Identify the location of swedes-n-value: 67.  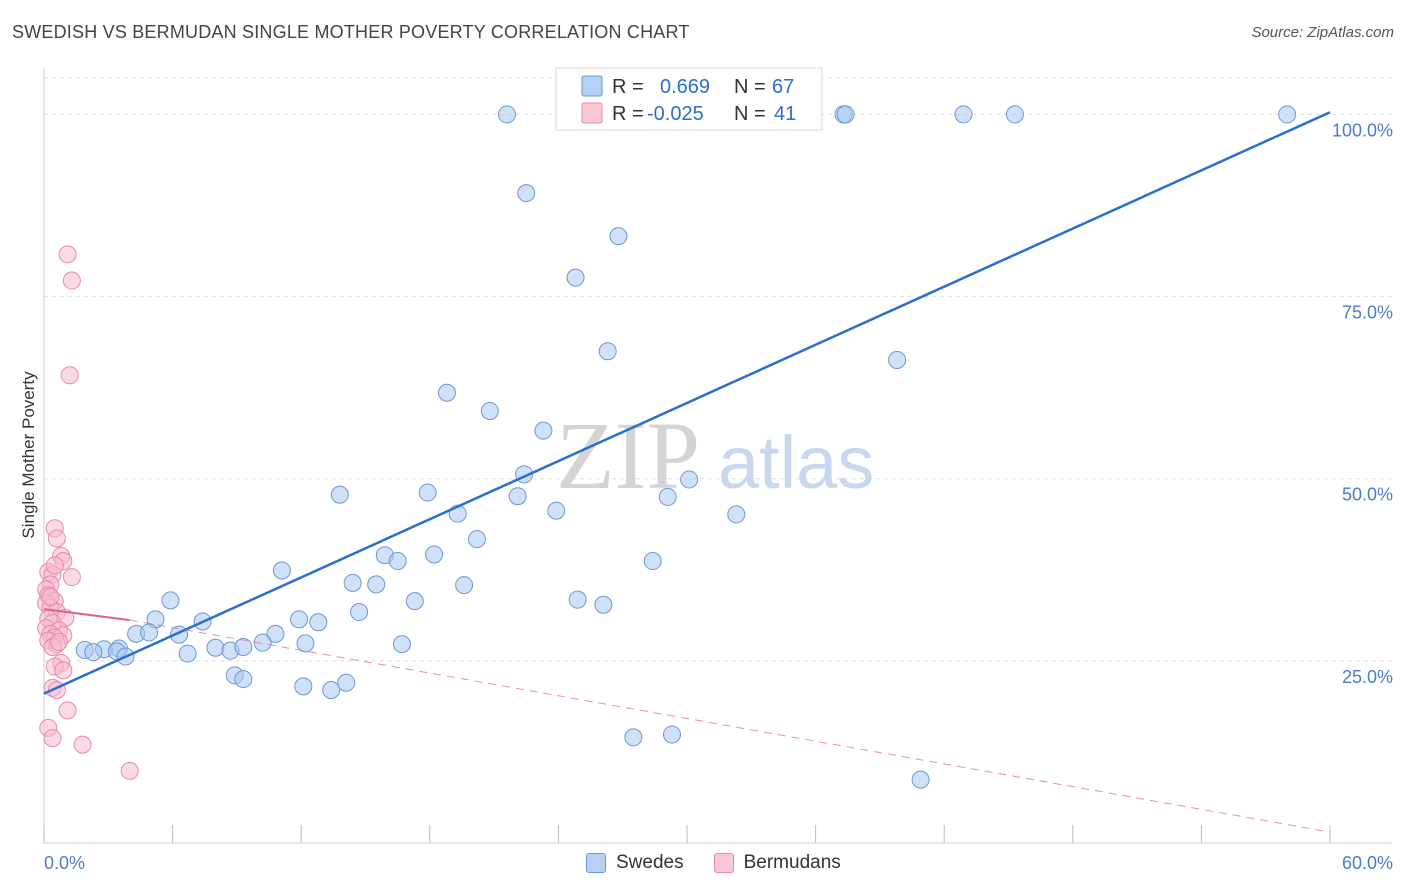
(783, 87).